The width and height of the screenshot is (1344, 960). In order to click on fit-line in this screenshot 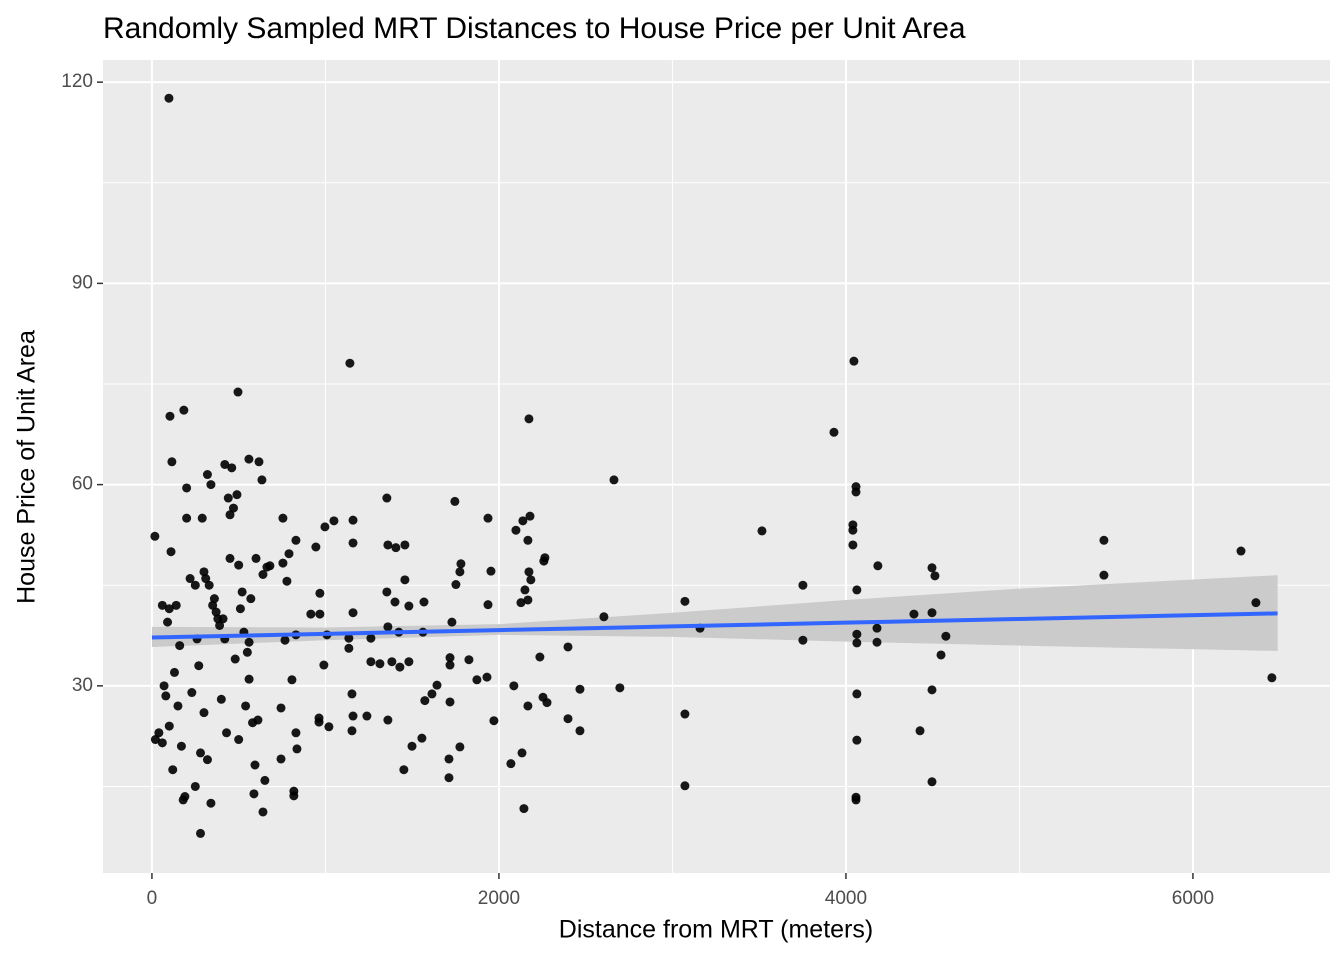, I will do `click(714, 625)`.